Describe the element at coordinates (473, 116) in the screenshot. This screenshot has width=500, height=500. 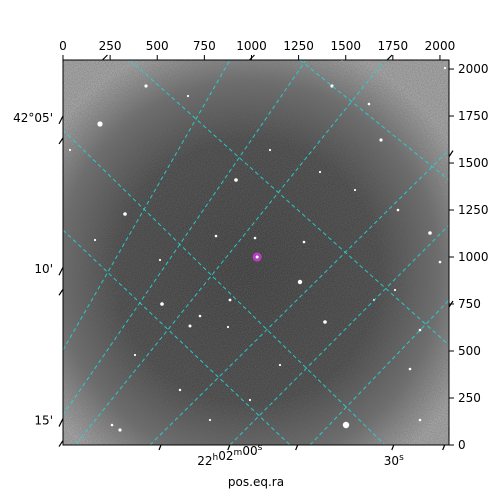
I see `right-tick-label: 1750` at that location.